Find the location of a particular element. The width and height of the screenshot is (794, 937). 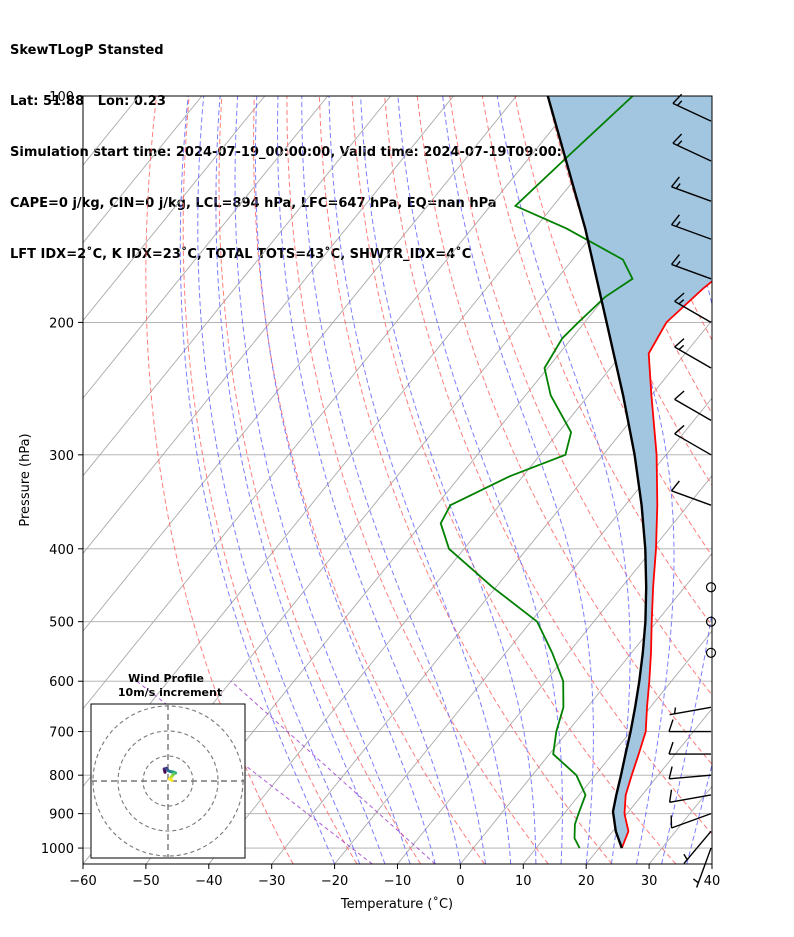

y-tick-label: 200 is located at coordinates (61, 323).